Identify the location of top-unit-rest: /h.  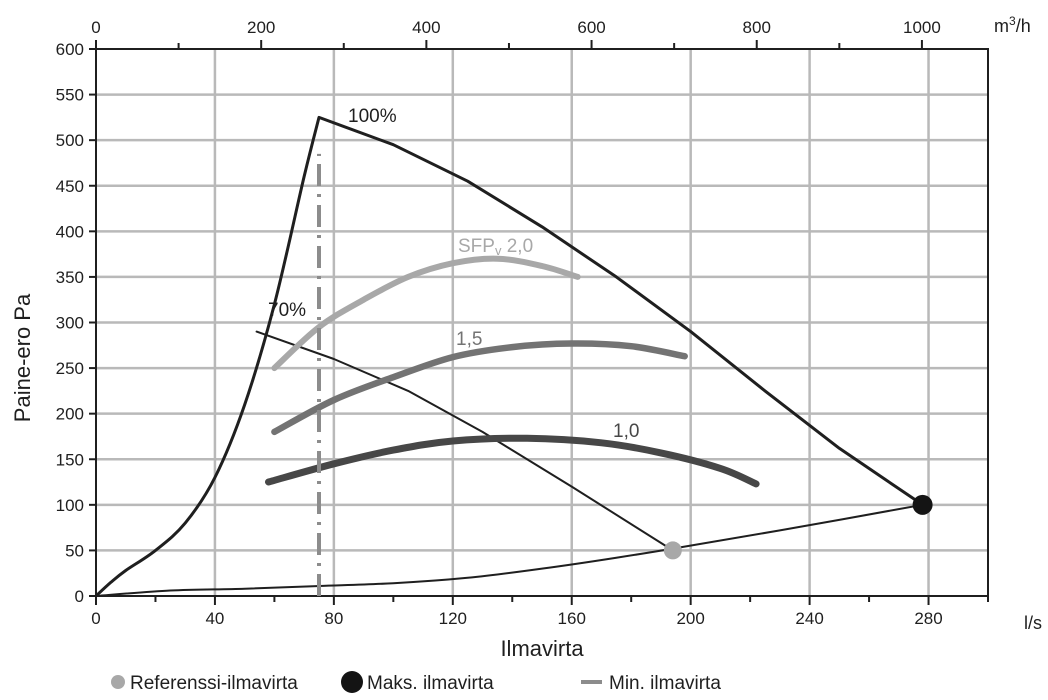
(1023, 26).